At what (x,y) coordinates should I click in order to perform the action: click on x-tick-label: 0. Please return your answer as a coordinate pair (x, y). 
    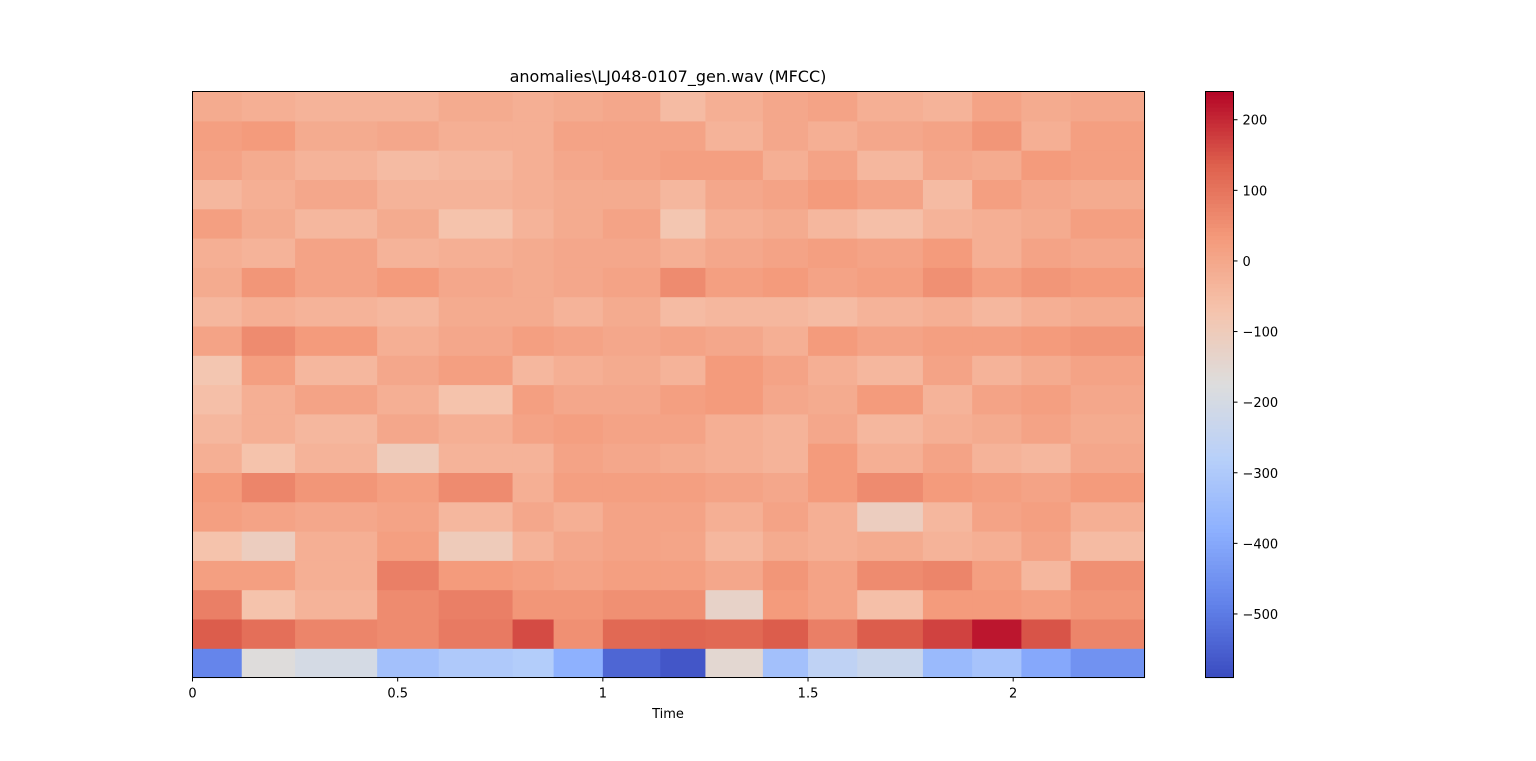
    Looking at the image, I should click on (192, 694).